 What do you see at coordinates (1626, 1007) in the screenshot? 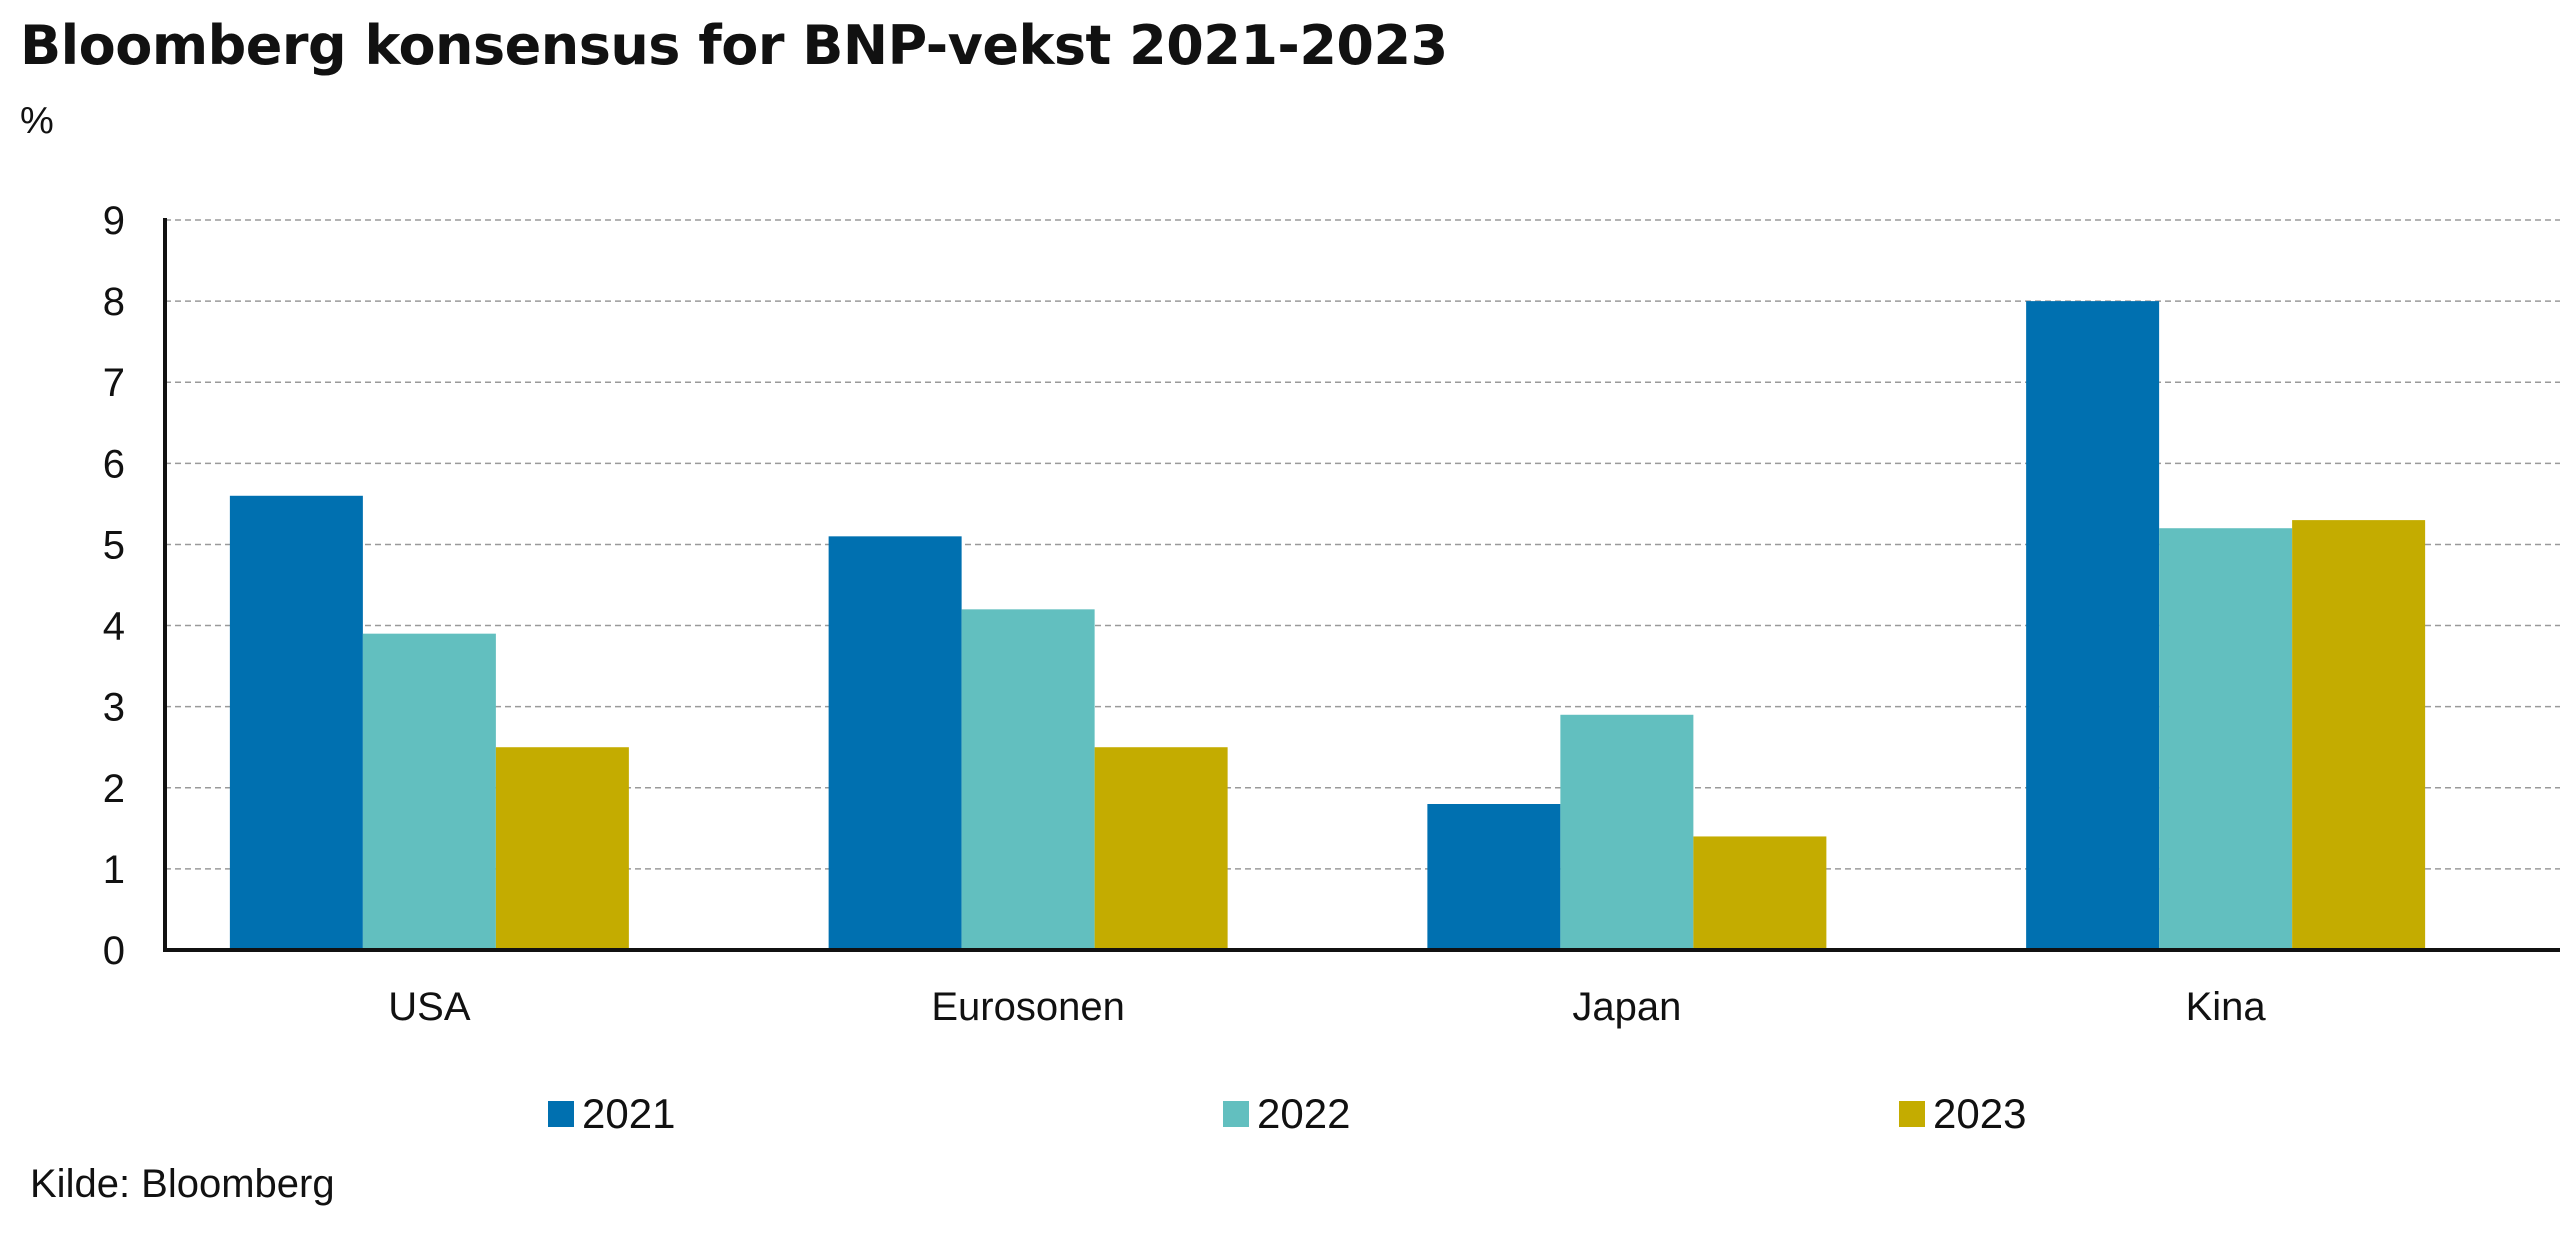
I see `x-tick-label-japan: Japan` at bounding box center [1626, 1007].